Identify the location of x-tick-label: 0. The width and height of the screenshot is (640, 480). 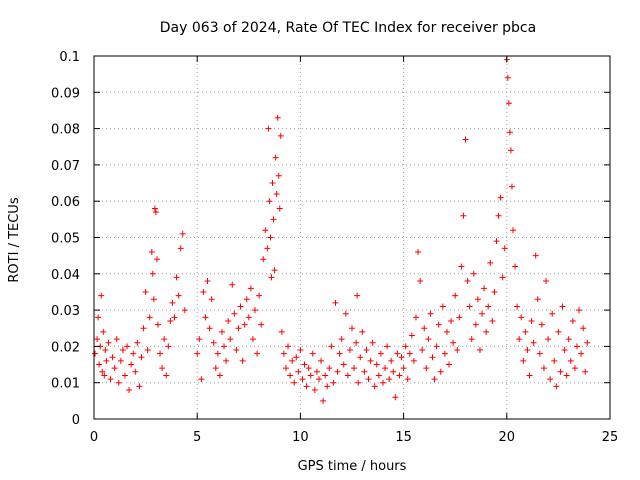
(94, 437).